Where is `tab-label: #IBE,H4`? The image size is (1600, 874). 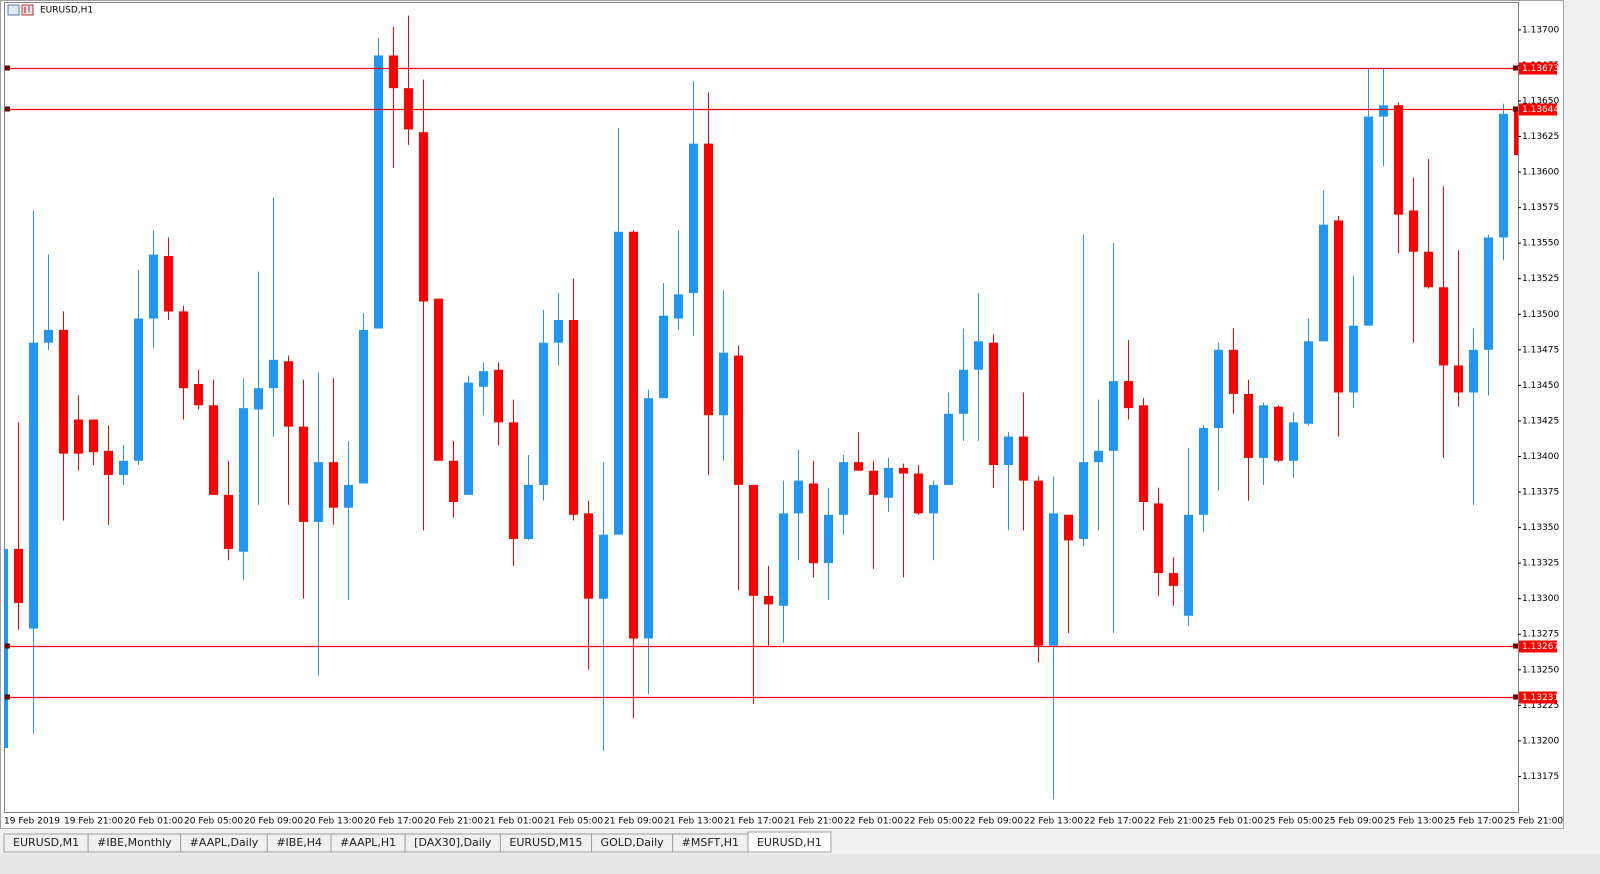 tab-label: #IBE,H4 is located at coordinates (299, 842).